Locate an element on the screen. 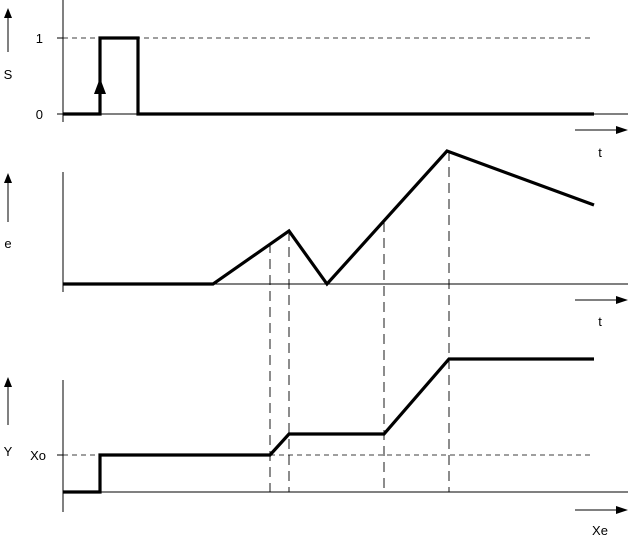 This screenshot has width=630, height=545. e-axis-label: e is located at coordinates (7, 243).